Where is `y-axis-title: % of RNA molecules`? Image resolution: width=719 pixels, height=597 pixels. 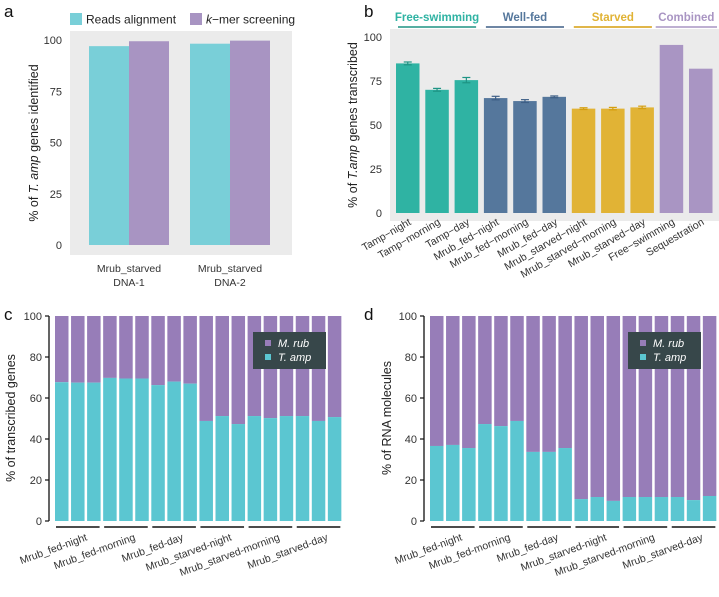 y-axis-title: % of RNA molecules is located at coordinates (387, 418).